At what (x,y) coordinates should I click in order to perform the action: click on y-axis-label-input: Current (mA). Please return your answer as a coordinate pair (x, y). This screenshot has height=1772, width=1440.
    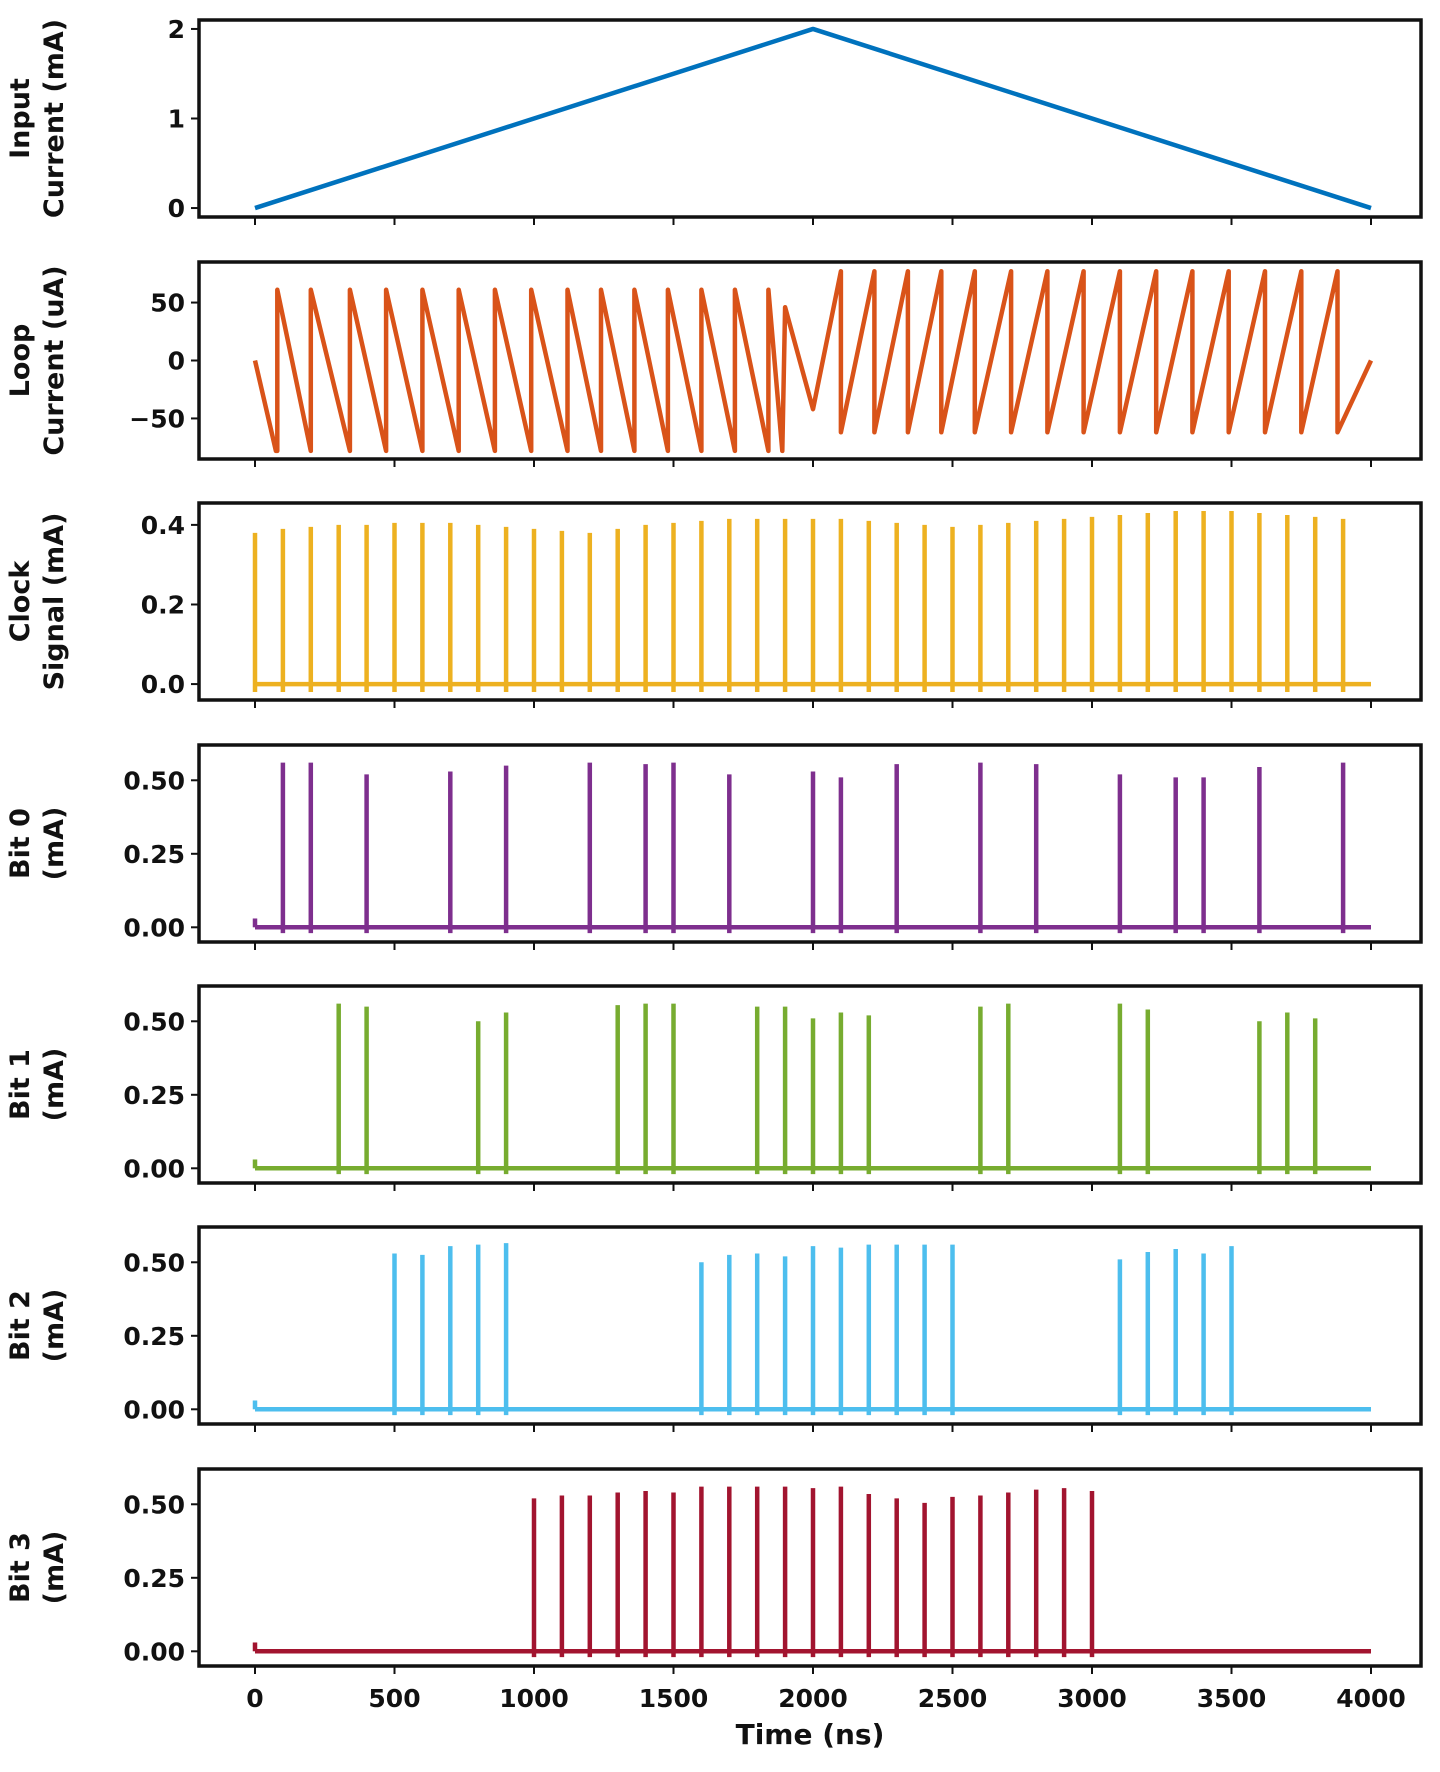
    Looking at the image, I should click on (54, 118).